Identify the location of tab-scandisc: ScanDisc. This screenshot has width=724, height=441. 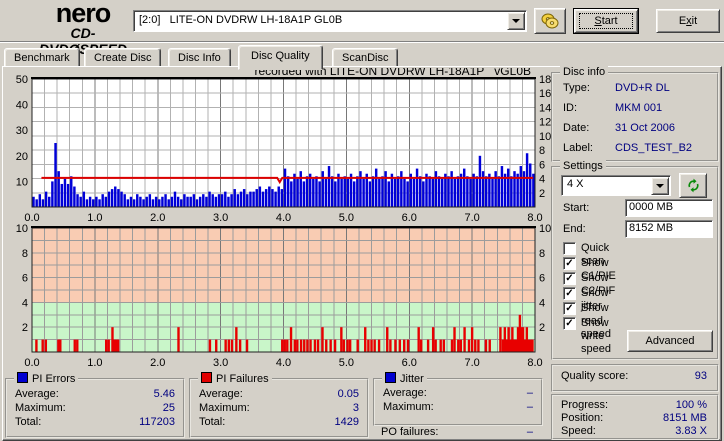
(365, 58).